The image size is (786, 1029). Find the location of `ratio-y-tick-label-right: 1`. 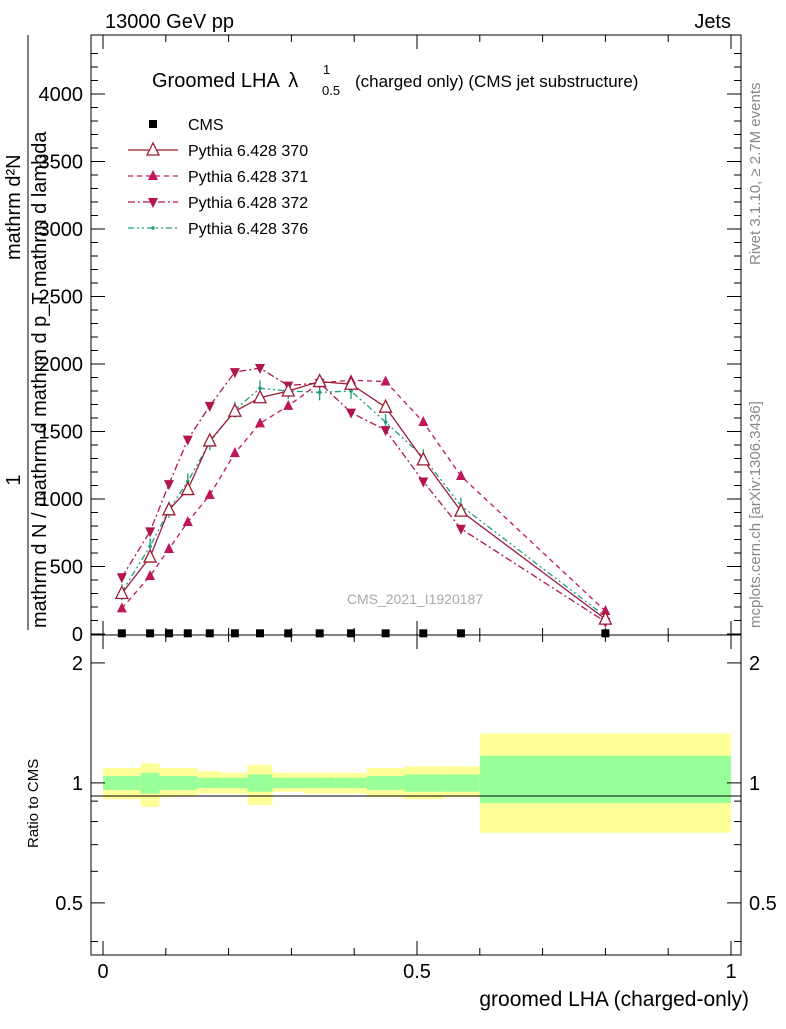

ratio-y-tick-label-right: 1 is located at coordinates (754, 784).